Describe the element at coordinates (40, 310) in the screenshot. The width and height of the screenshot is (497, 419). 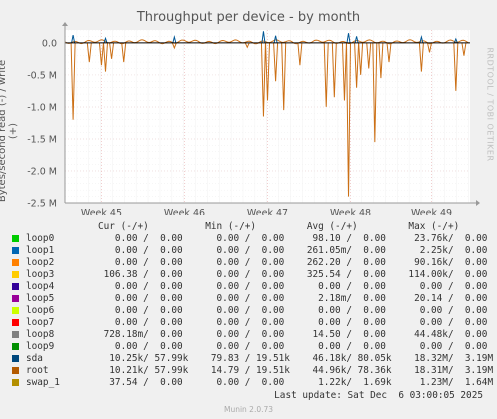
I see `legend-series-name: loop6` at that location.